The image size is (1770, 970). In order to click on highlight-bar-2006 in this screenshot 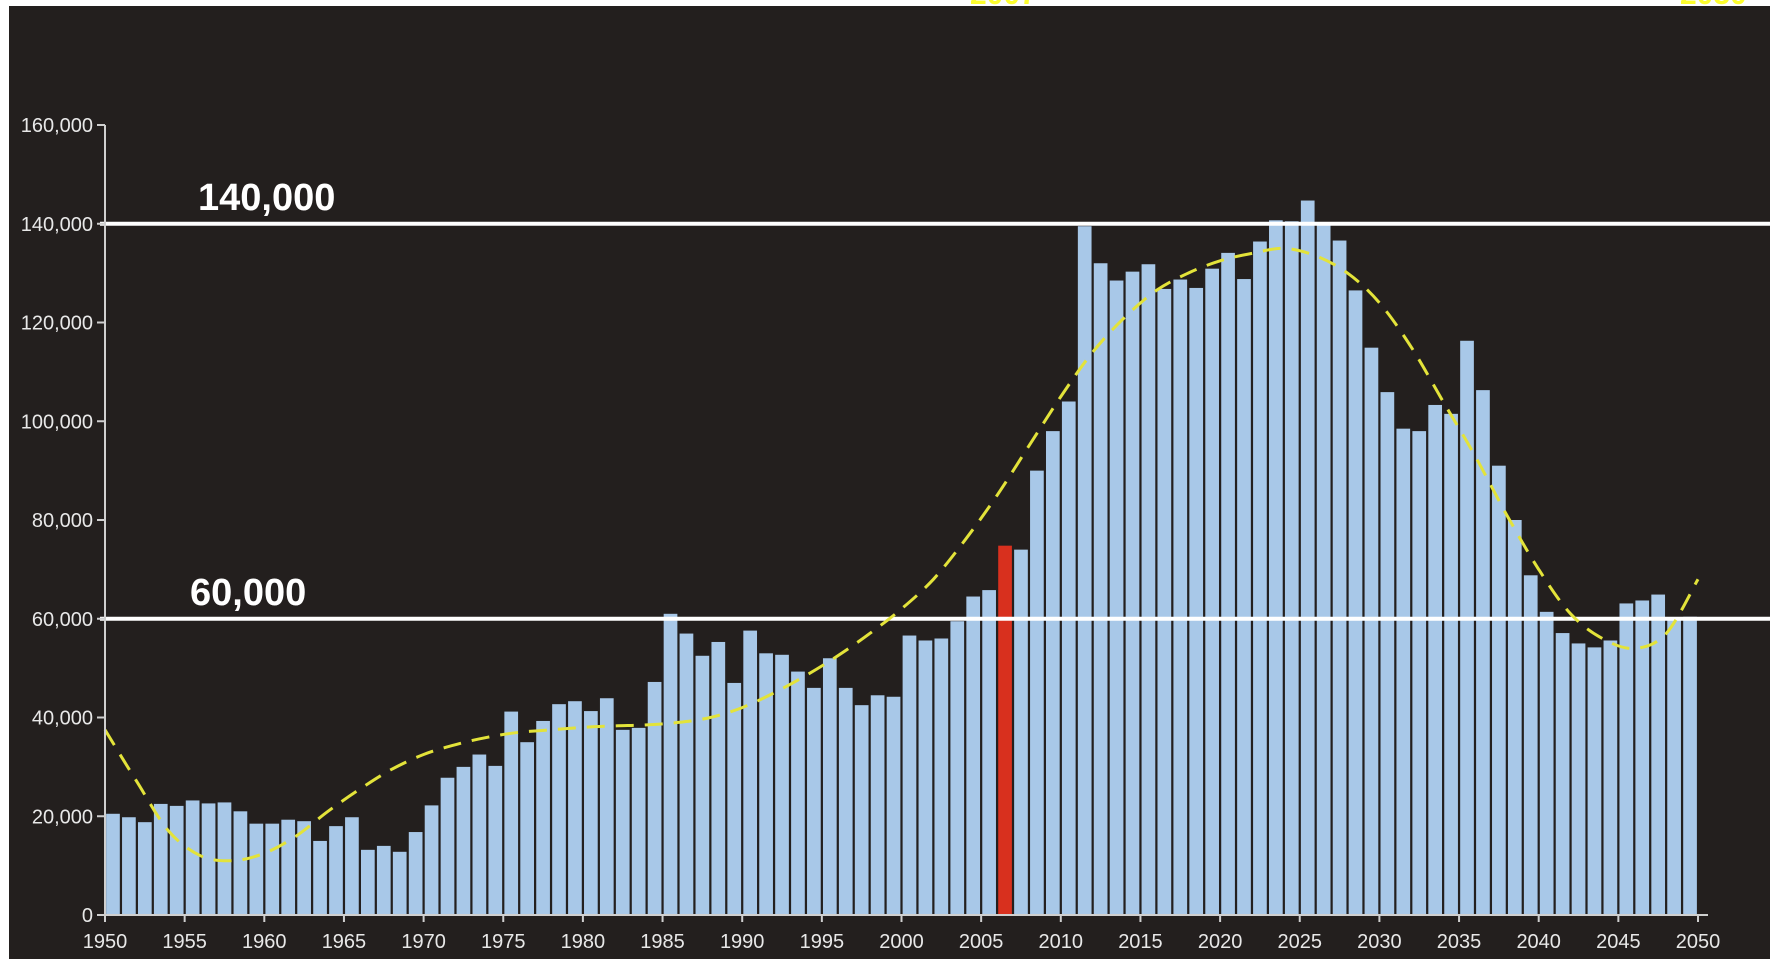, I will do `click(1005, 730)`.